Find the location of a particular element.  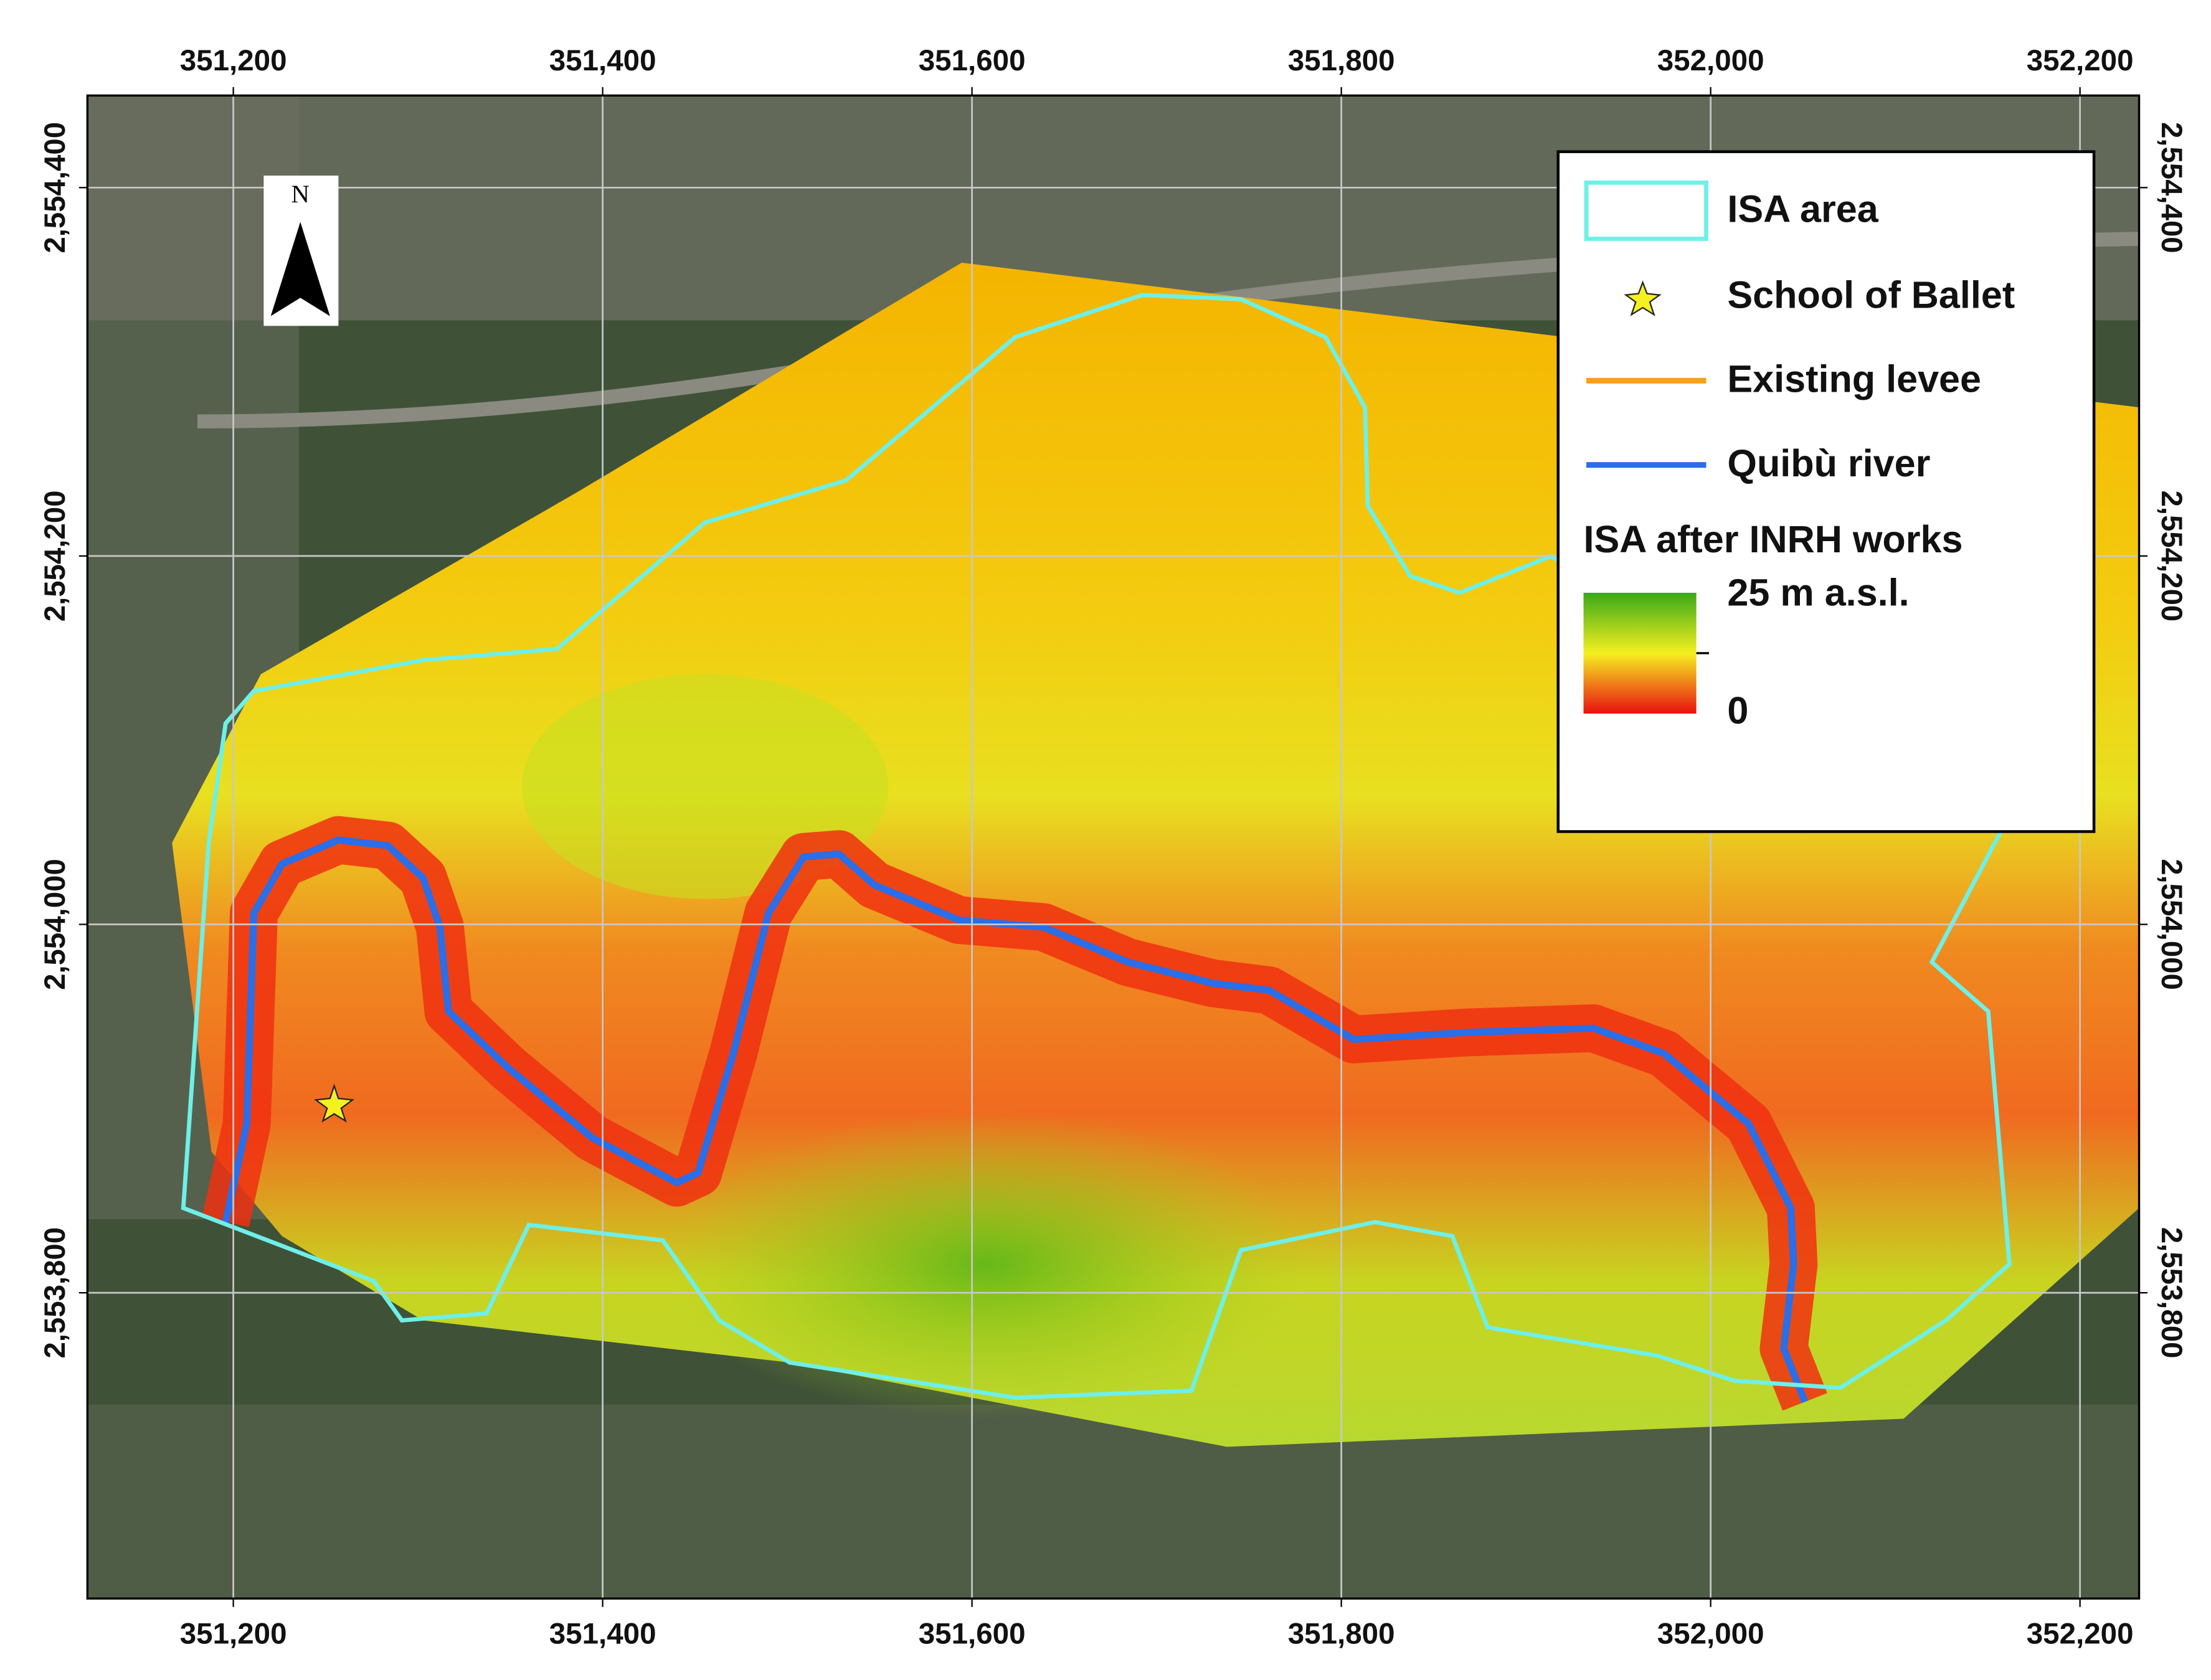

urban-area is located at coordinates (1113, 1501).